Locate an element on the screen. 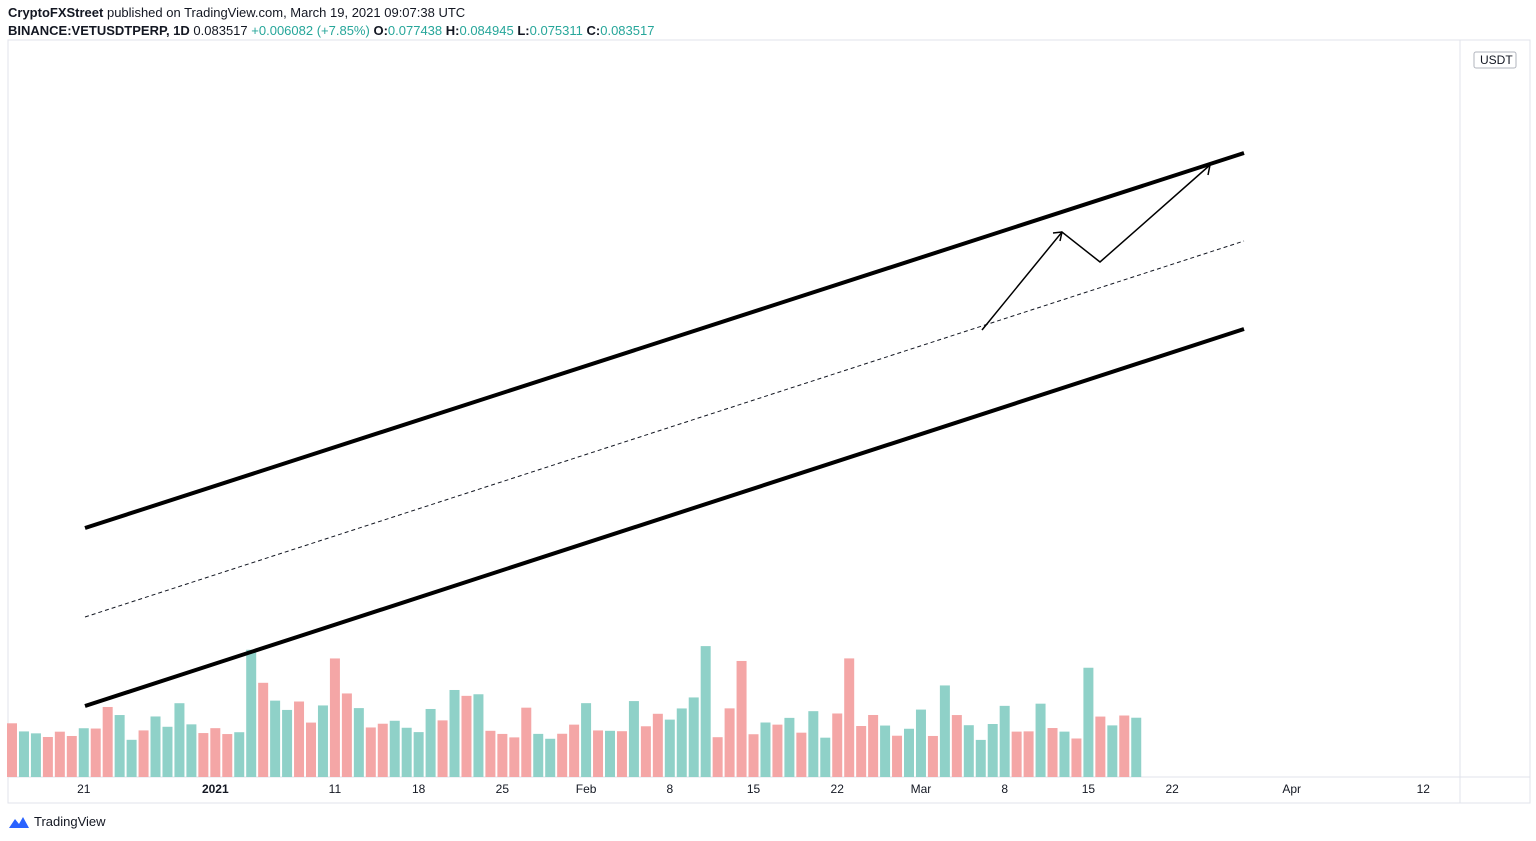 The height and width of the screenshot is (841, 1536). price-change: +0.006082 (+7.85%) is located at coordinates (310, 30).